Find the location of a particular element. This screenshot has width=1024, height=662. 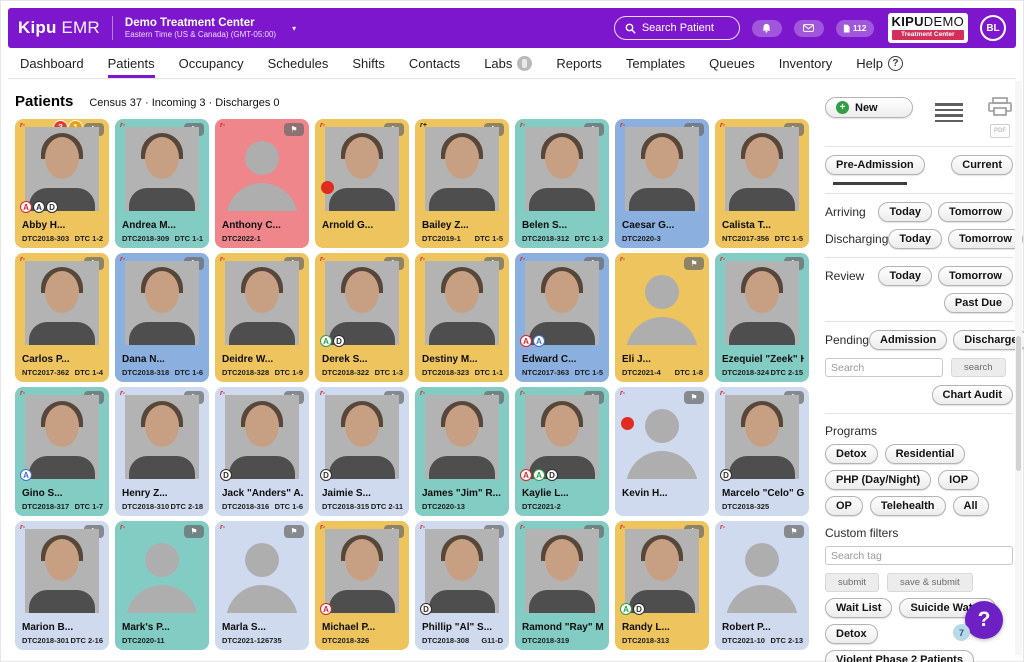

program-filter-button: PHP (Day/Night) is located at coordinates (878, 480).